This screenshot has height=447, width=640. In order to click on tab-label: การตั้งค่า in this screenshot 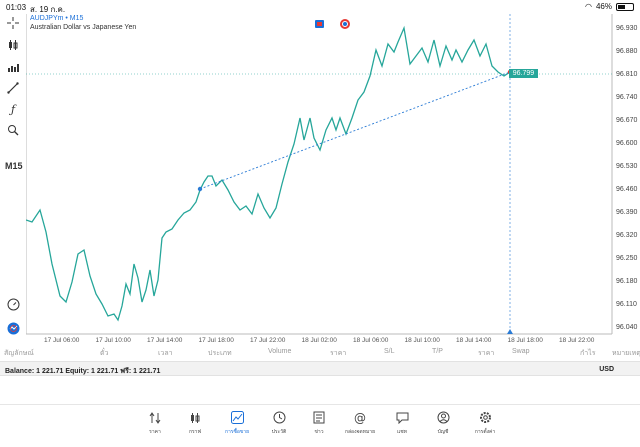, I will do `click(485, 432)`.